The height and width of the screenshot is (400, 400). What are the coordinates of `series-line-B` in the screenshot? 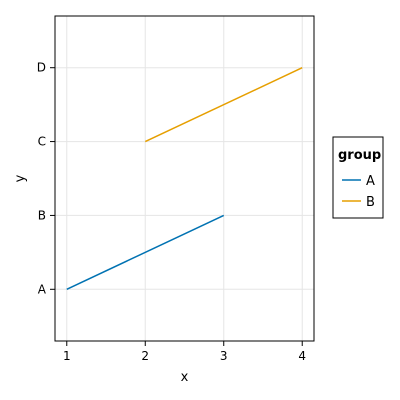 It's located at (223, 105).